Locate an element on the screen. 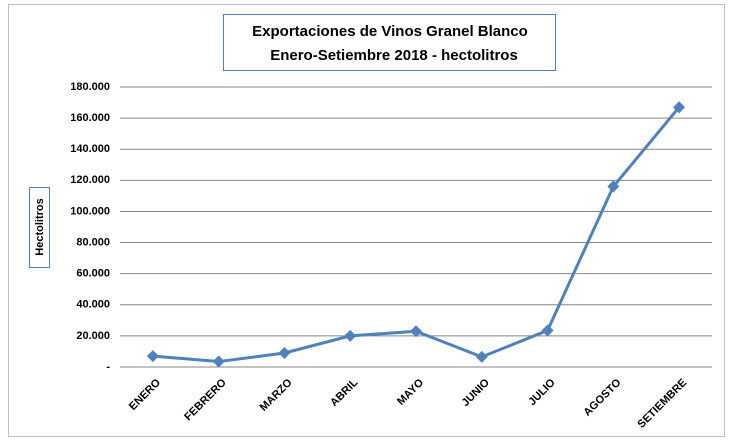 The width and height of the screenshot is (730, 441). y-tick-label: 40.000 is located at coordinates (93, 305).